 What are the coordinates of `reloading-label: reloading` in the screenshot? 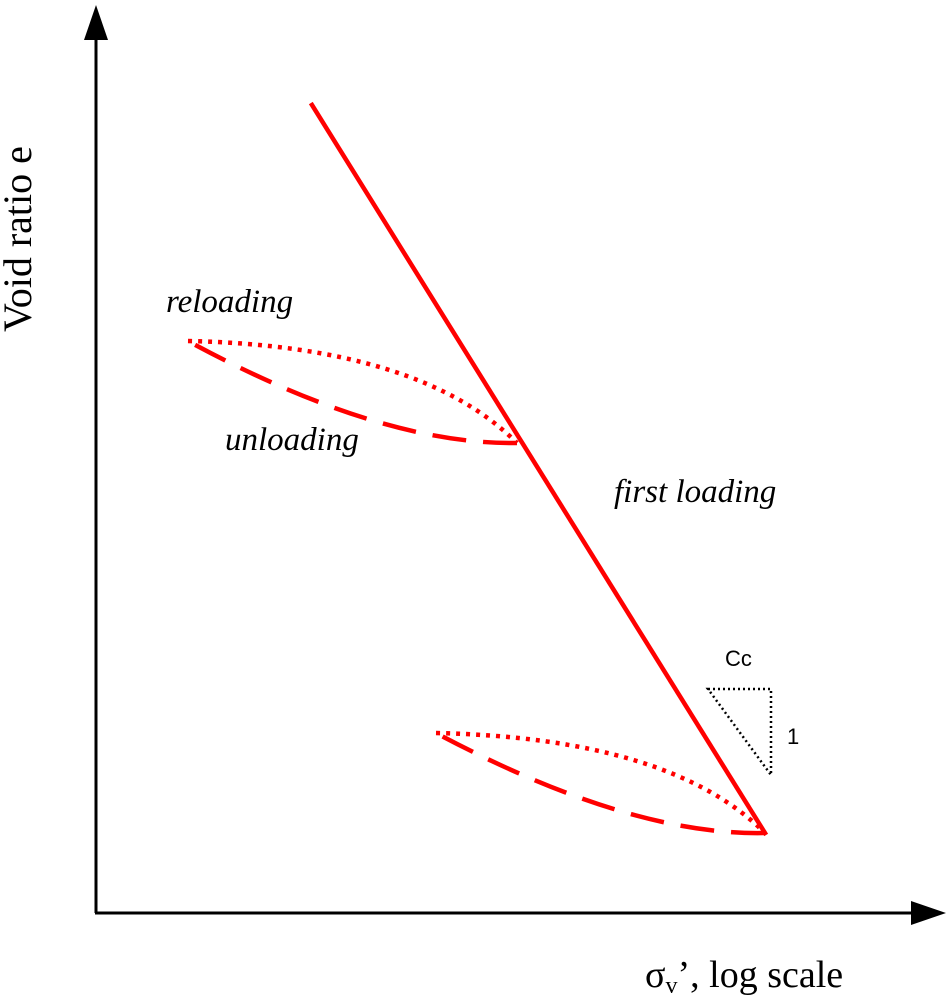 It's located at (229, 302).